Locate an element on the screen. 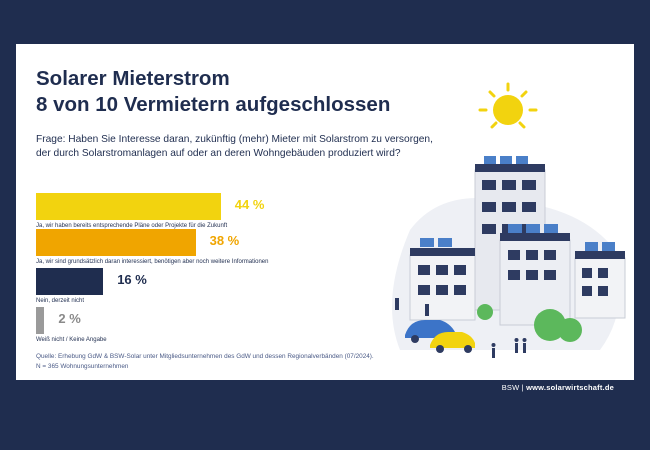 The height and width of the screenshot is (450, 650). value-label-no: 16 % is located at coordinates (132, 279).